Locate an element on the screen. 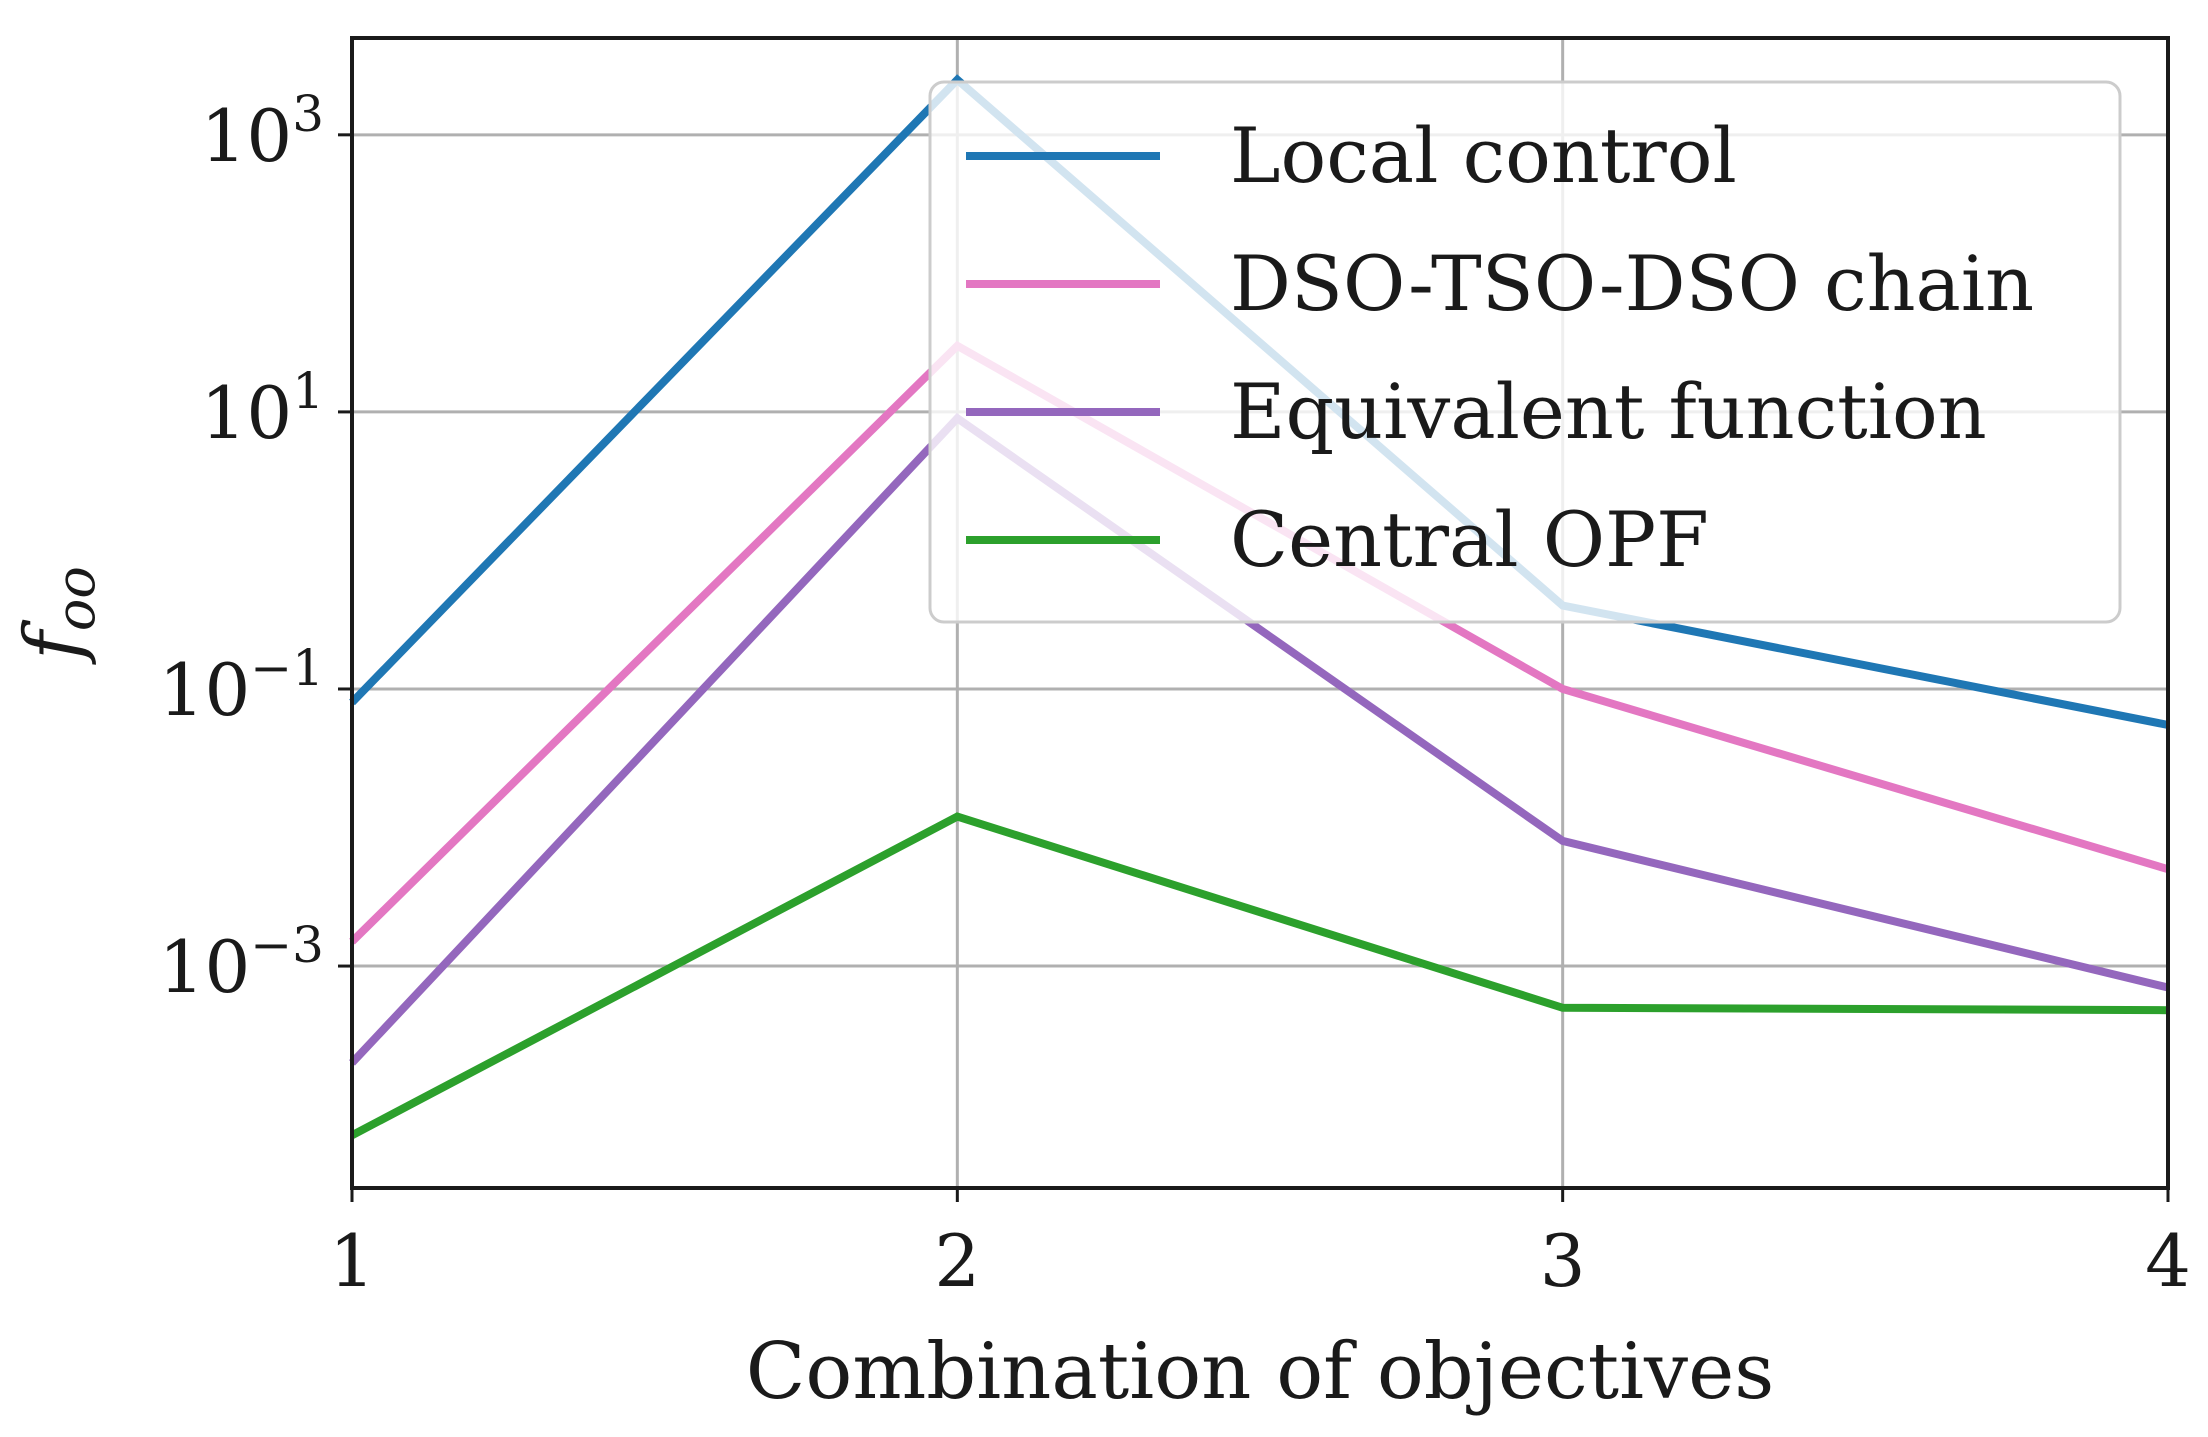  y-axis-title-subscript: oo is located at coordinates (75, 598).